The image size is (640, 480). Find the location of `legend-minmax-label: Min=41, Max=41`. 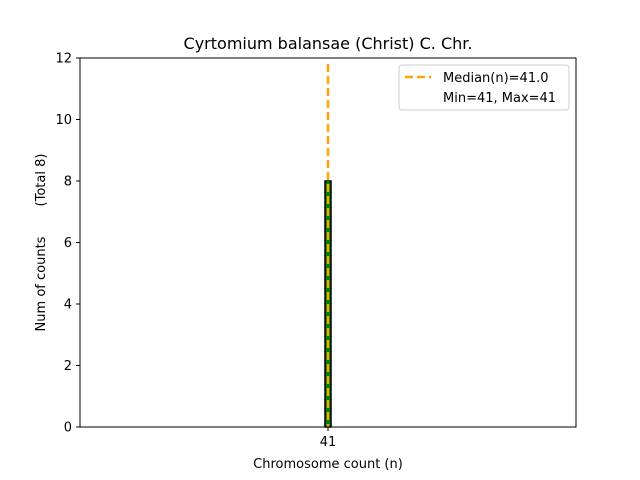

legend-minmax-label: Min=41, Max=41 is located at coordinates (499, 98).